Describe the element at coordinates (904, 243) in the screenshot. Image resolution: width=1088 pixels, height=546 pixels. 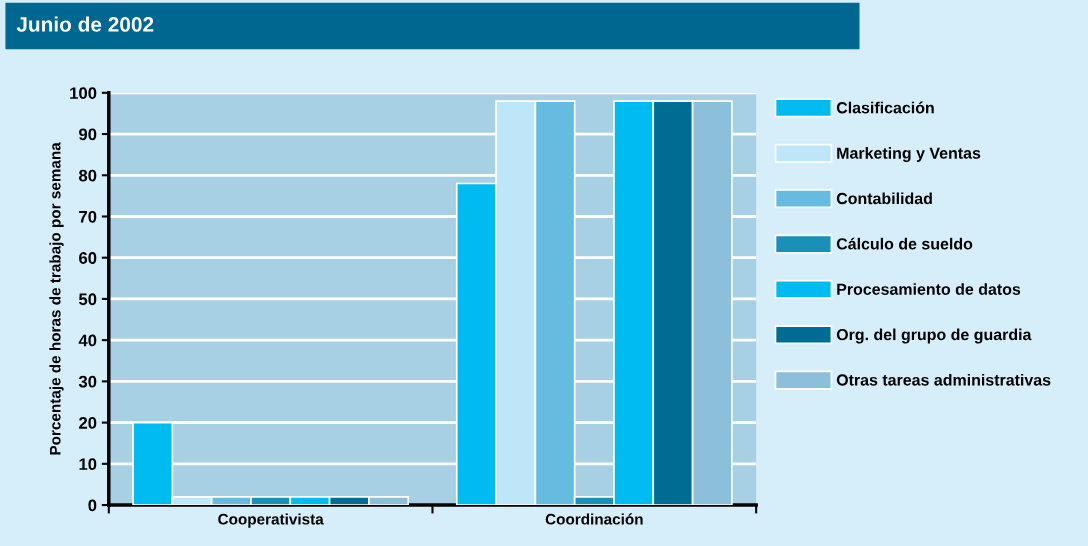
I see `legend-label: Cálculo de sueldo` at that location.